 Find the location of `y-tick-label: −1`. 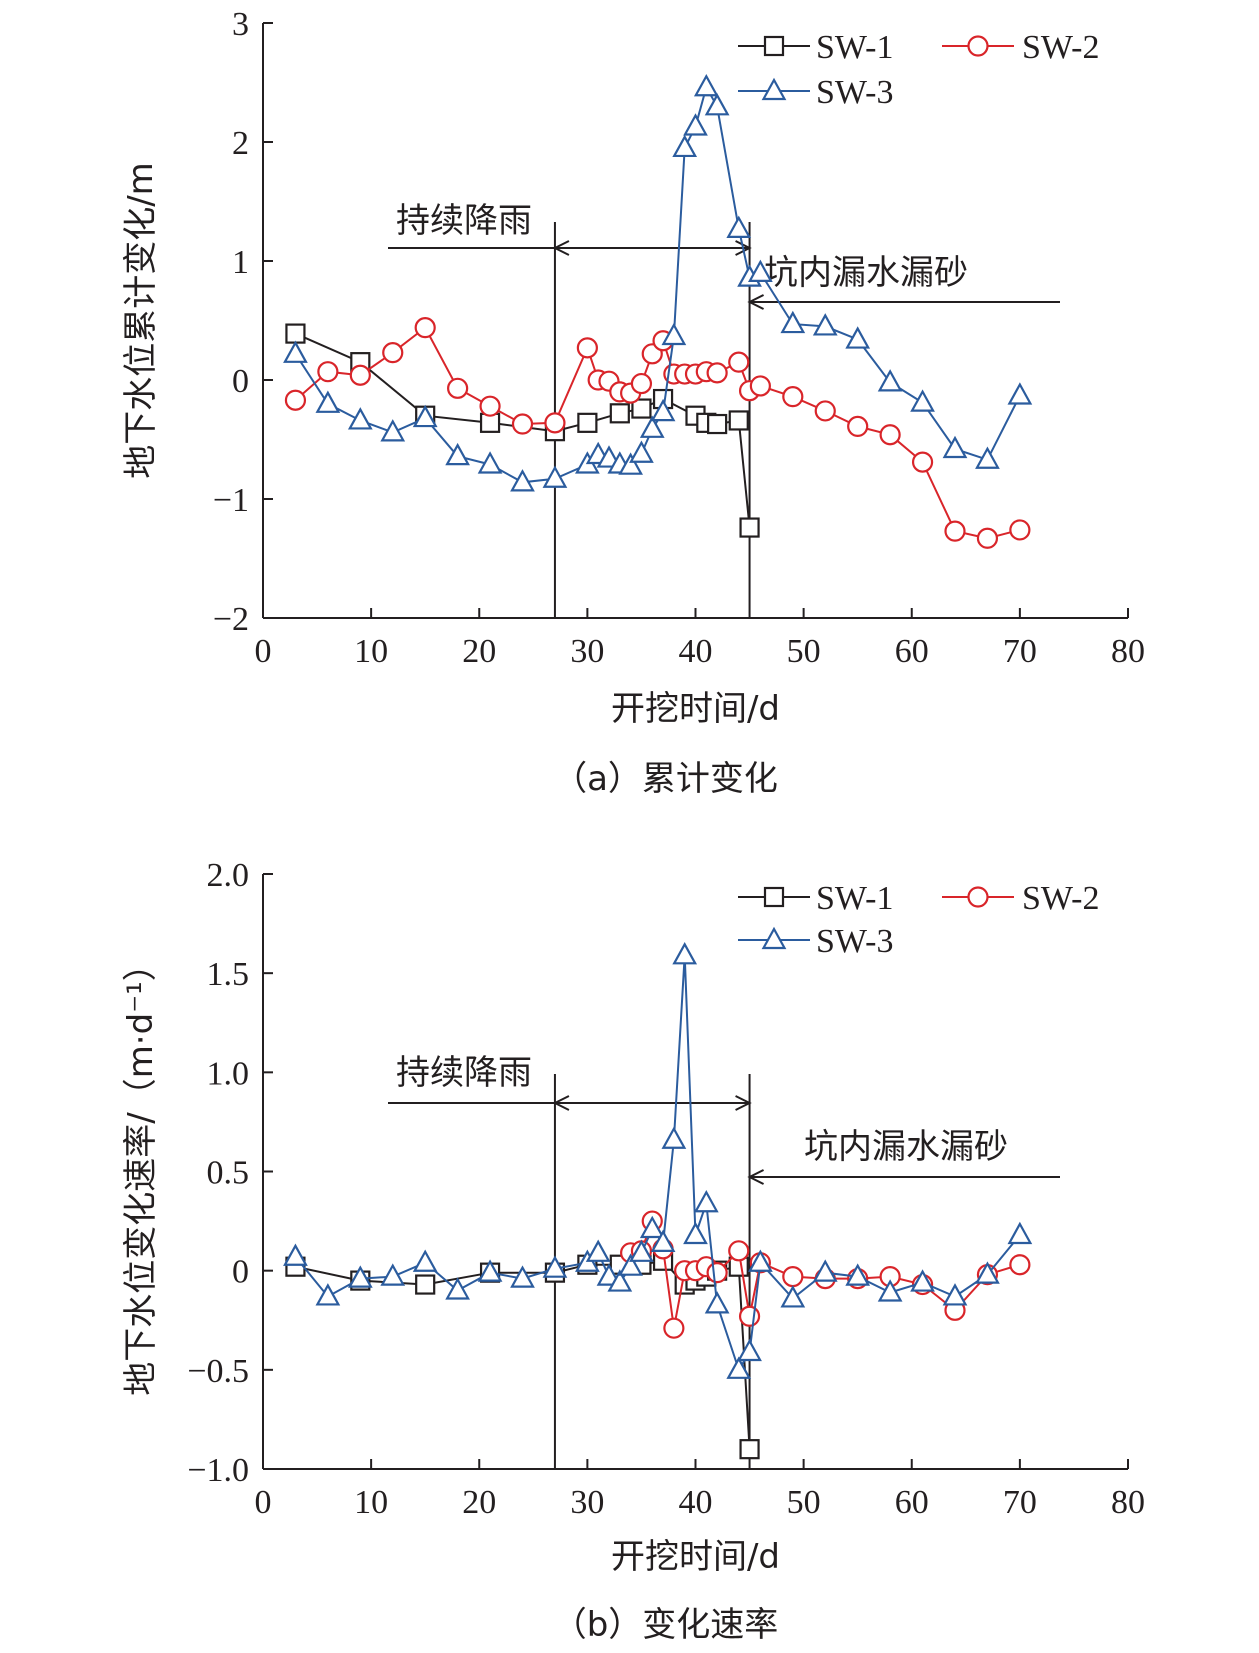

y-tick-label: −1 is located at coordinates (231, 500).